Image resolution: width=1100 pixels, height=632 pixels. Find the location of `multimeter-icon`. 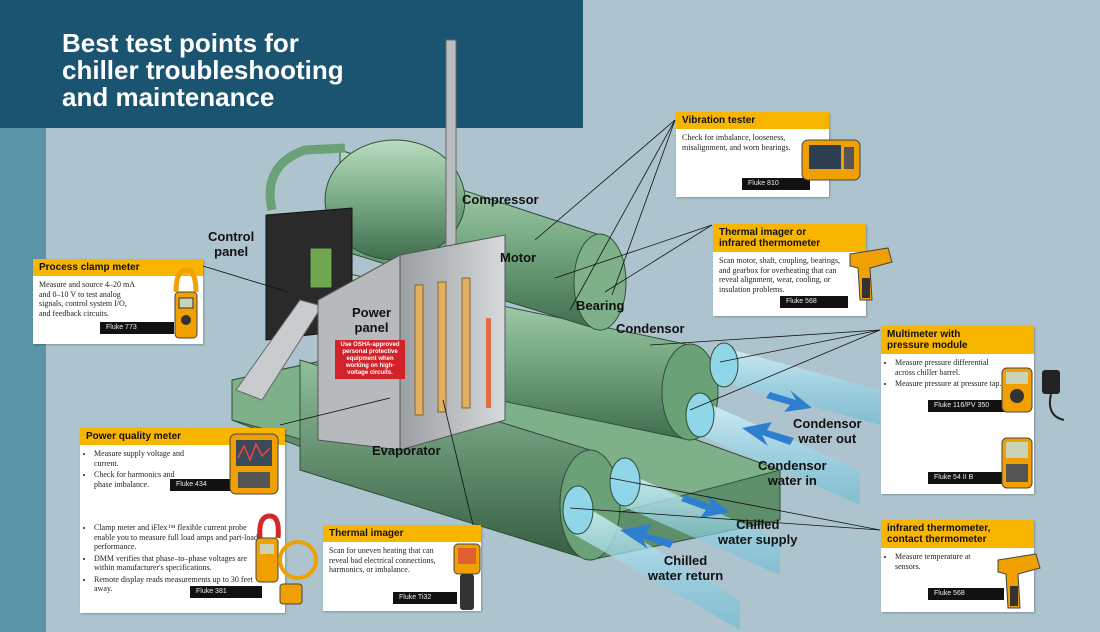

multimeter-icon is located at coordinates (1017, 390).